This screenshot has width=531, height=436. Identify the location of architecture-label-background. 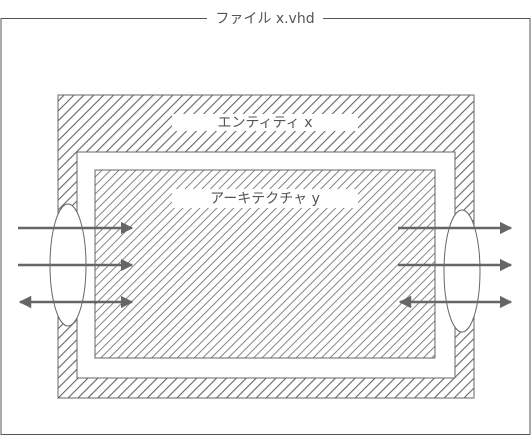
(265, 198).